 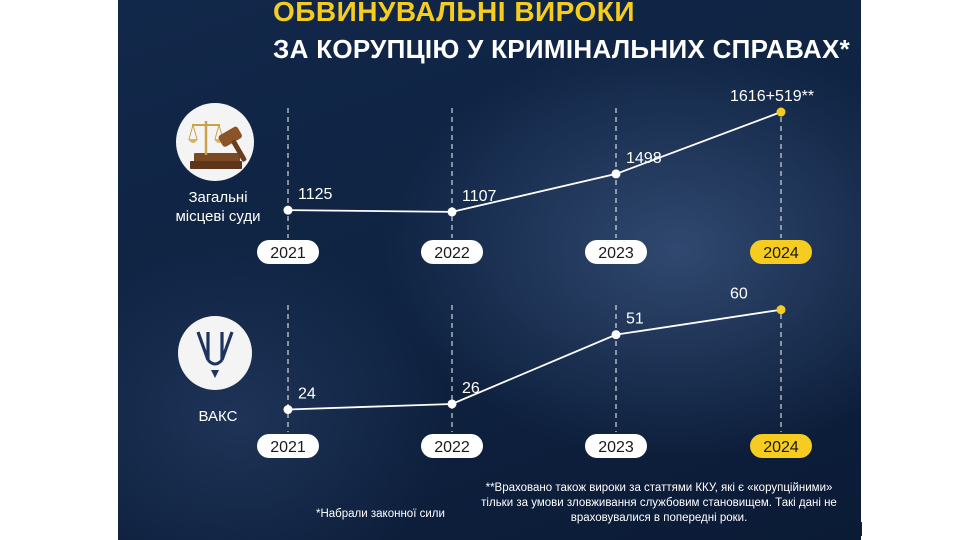 What do you see at coordinates (772, 96) in the screenshot?
I see `data-label-2024: 1616+519**` at bounding box center [772, 96].